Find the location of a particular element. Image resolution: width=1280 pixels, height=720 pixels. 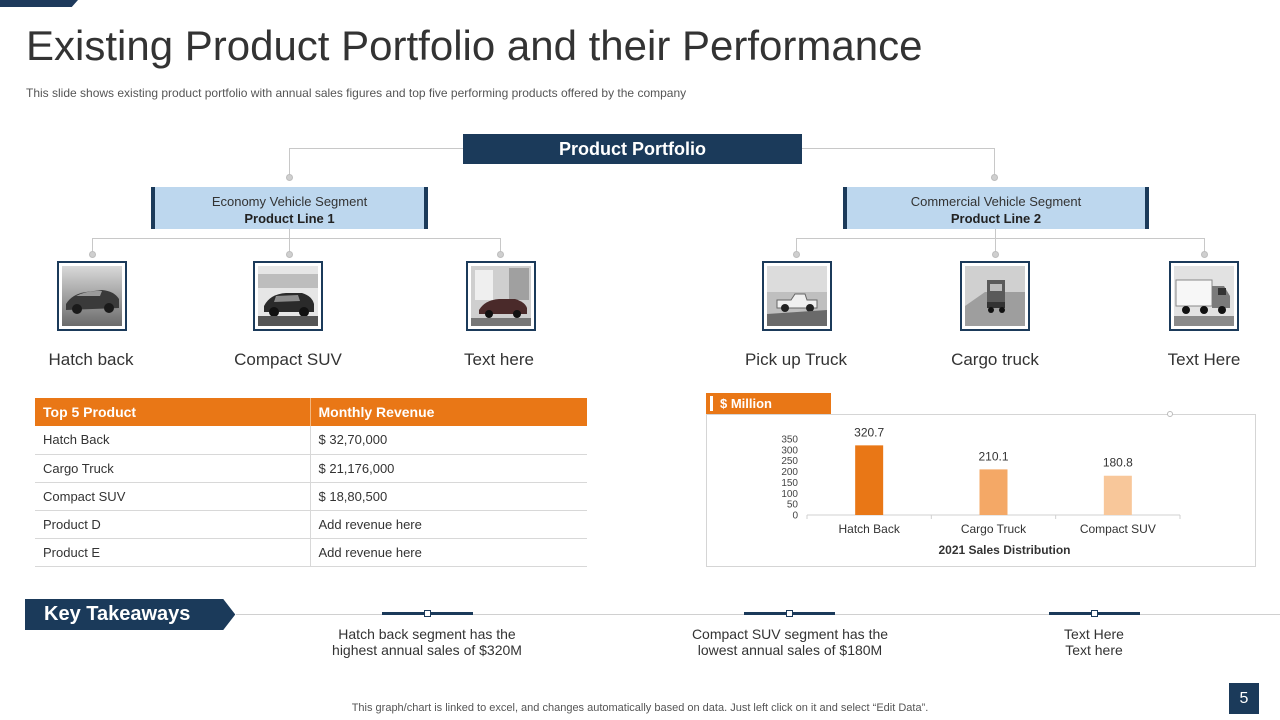

table-row: Hatch Back $ 32,70,000 is located at coordinates (311, 440).